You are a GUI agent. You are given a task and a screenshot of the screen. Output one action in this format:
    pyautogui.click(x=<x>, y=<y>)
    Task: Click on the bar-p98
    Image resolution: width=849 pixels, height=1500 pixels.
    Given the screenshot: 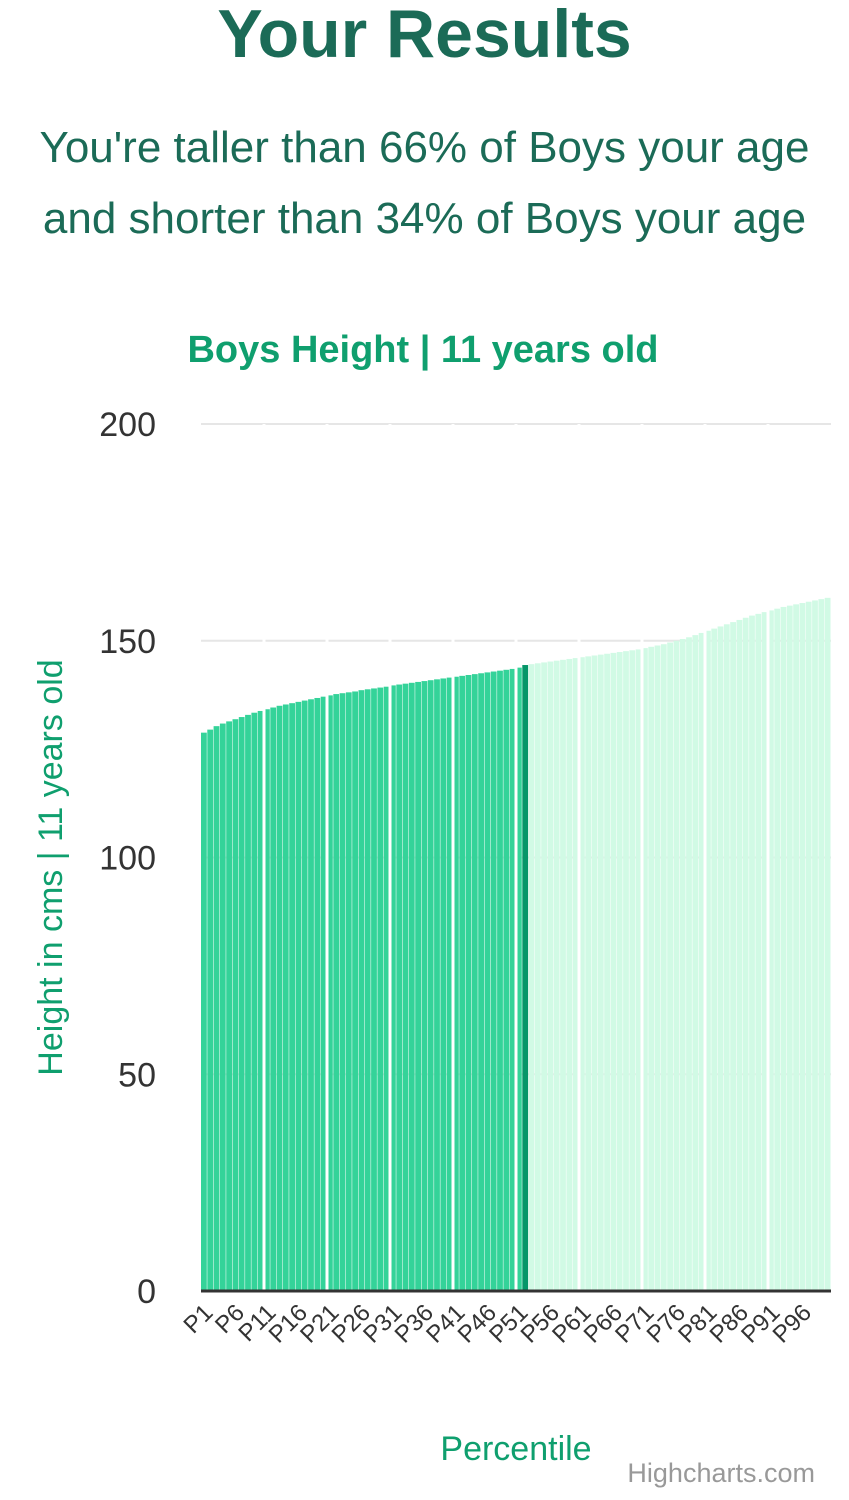 What is the action you would take?
    pyautogui.click(x=815, y=945)
    